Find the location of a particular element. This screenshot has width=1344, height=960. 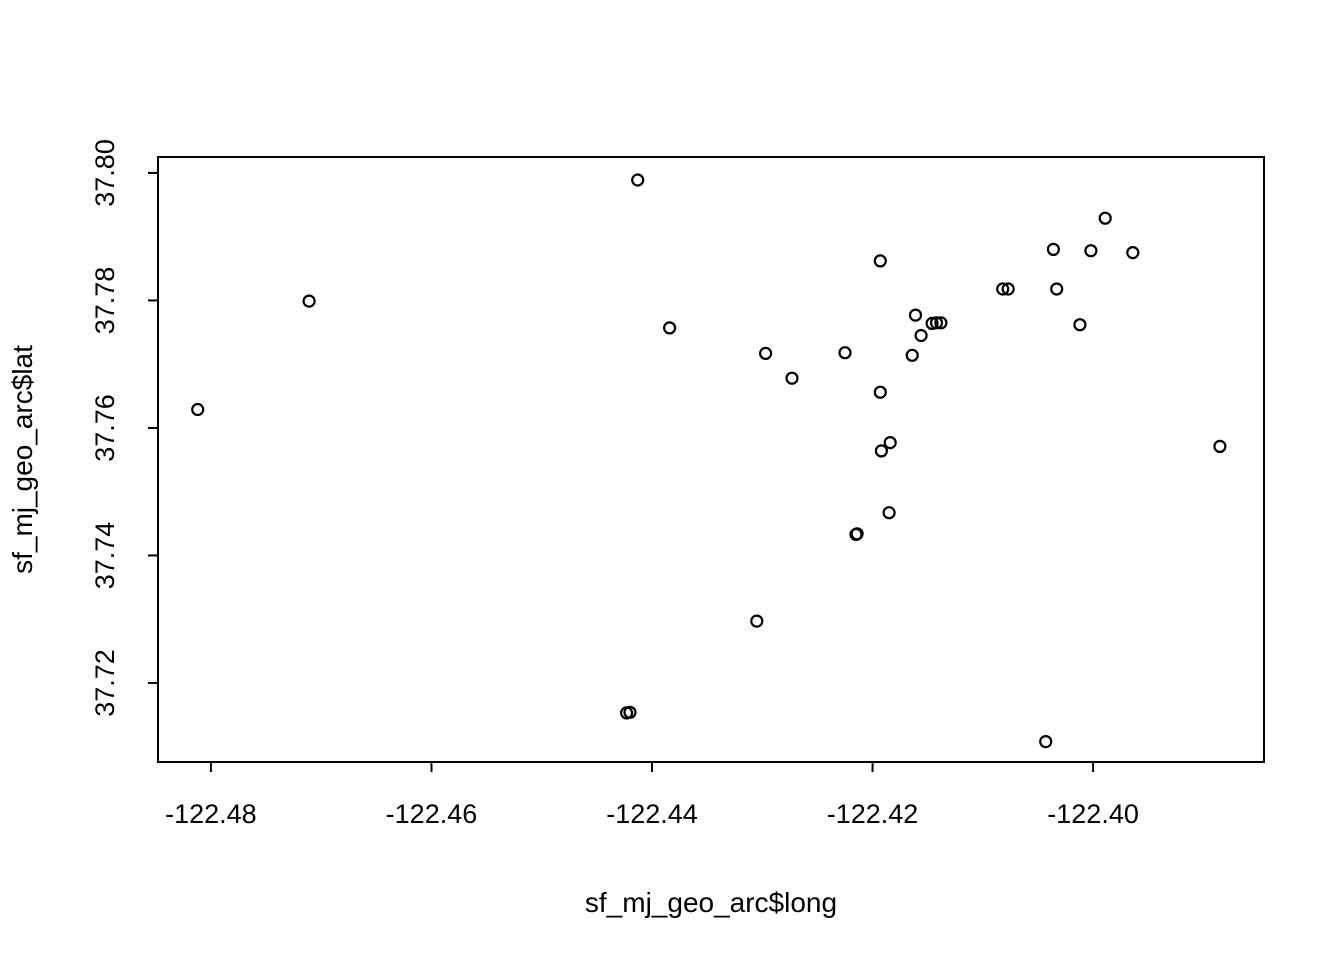

y-tick-label: 37.74 is located at coordinates (105, 556).